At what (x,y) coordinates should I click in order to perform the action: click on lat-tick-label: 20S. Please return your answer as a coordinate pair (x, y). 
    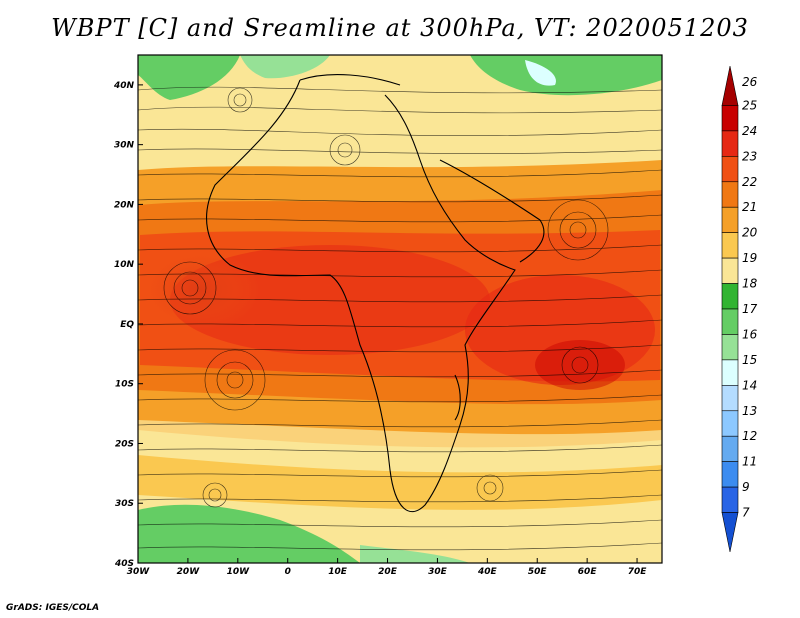
    Looking at the image, I should click on (124, 444).